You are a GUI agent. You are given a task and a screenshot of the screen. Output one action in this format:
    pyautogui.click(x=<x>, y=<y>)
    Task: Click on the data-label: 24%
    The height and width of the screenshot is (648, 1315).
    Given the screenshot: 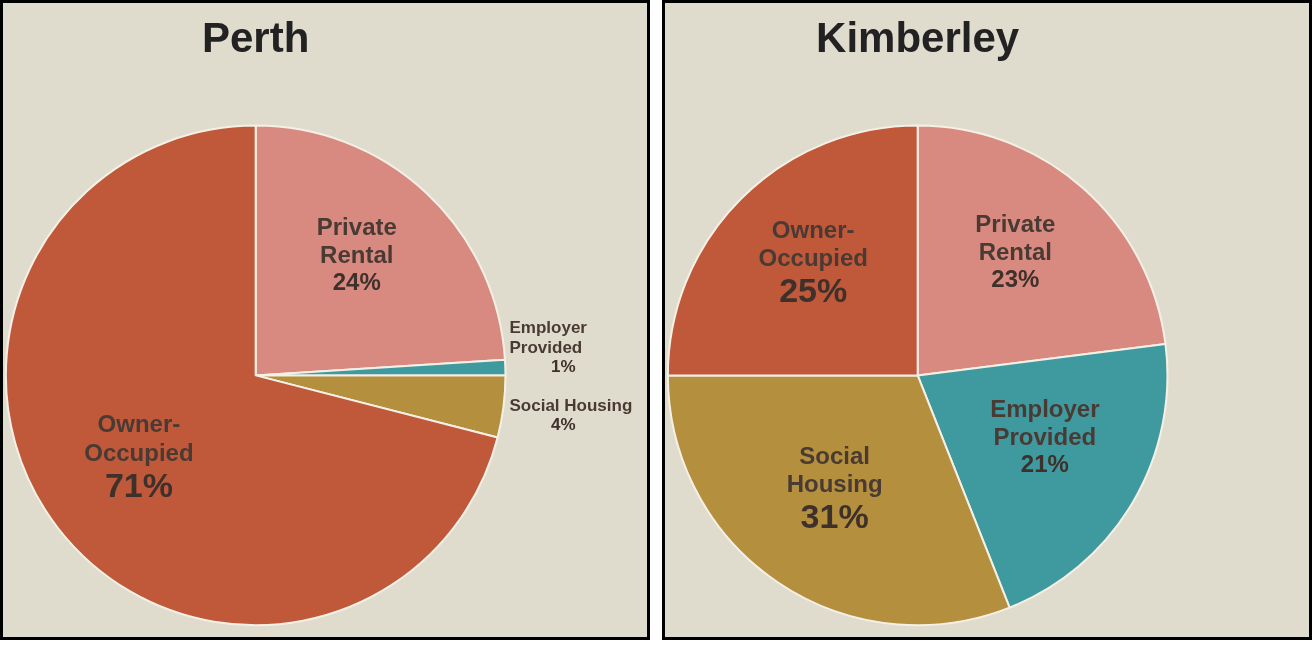 What is the action you would take?
    pyautogui.click(x=356, y=282)
    